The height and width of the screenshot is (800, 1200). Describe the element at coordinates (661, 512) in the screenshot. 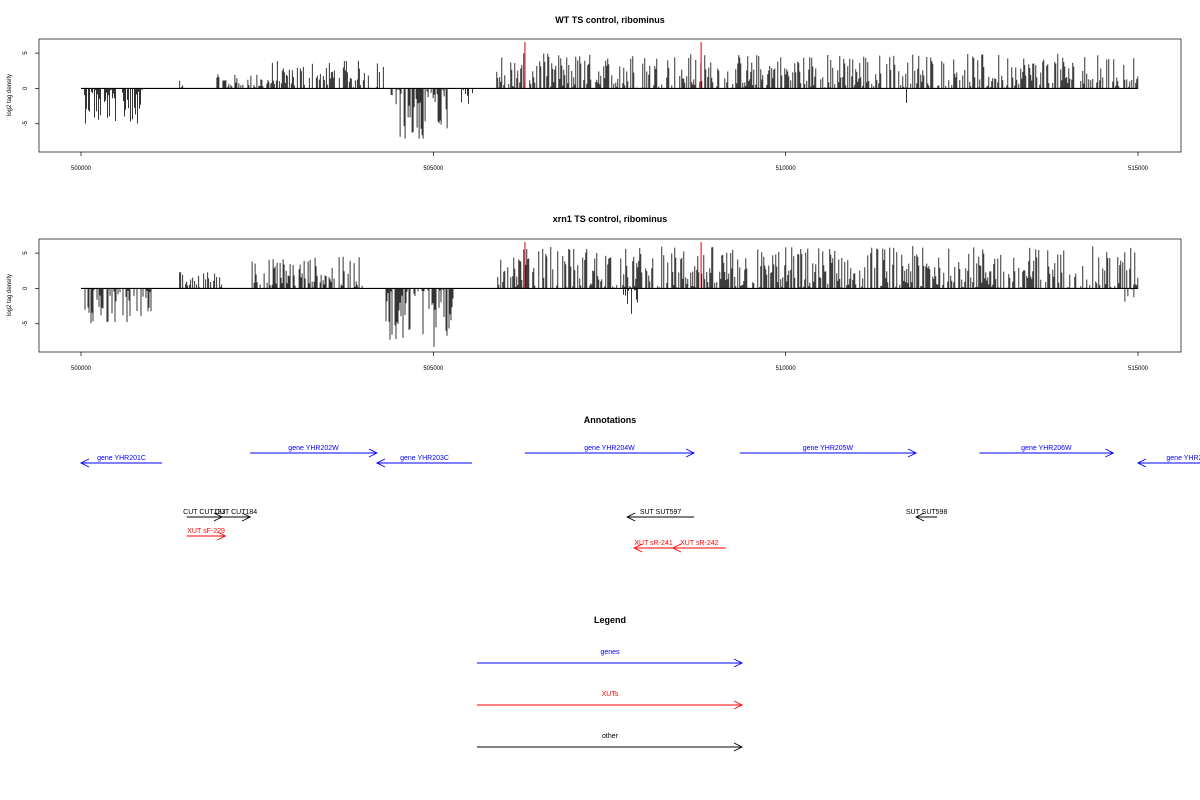

I see `feature-label: SUT SUT597` at that location.